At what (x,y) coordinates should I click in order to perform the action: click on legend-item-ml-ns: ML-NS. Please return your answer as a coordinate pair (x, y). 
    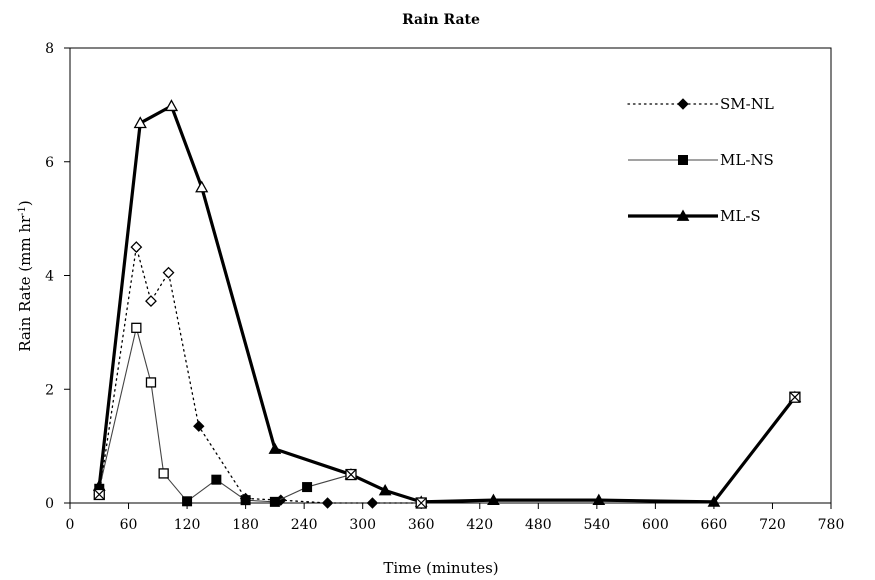
    Looking at the image, I should click on (701, 160).